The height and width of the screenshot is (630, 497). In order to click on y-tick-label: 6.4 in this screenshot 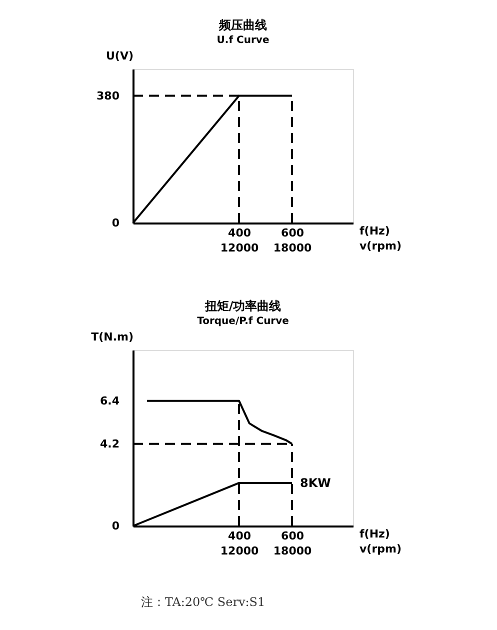, I will do `click(110, 401)`.